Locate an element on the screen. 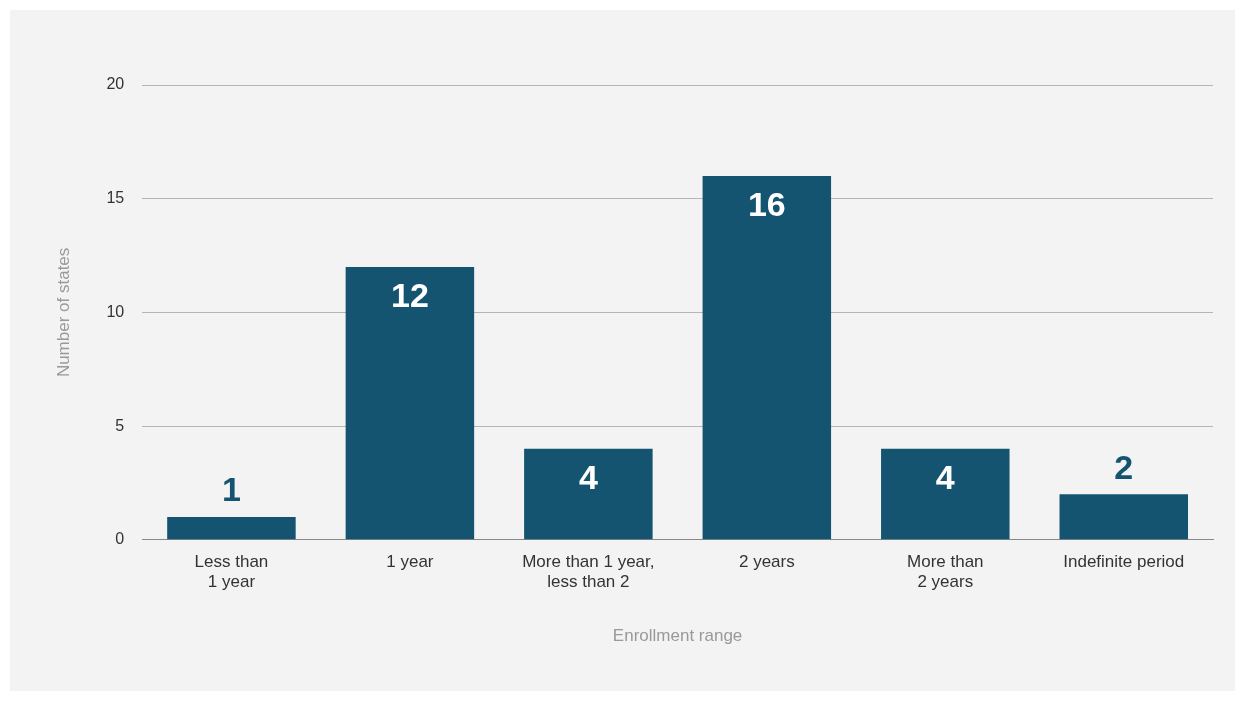  x-tick-label: Less than 1 year is located at coordinates (231, 571).